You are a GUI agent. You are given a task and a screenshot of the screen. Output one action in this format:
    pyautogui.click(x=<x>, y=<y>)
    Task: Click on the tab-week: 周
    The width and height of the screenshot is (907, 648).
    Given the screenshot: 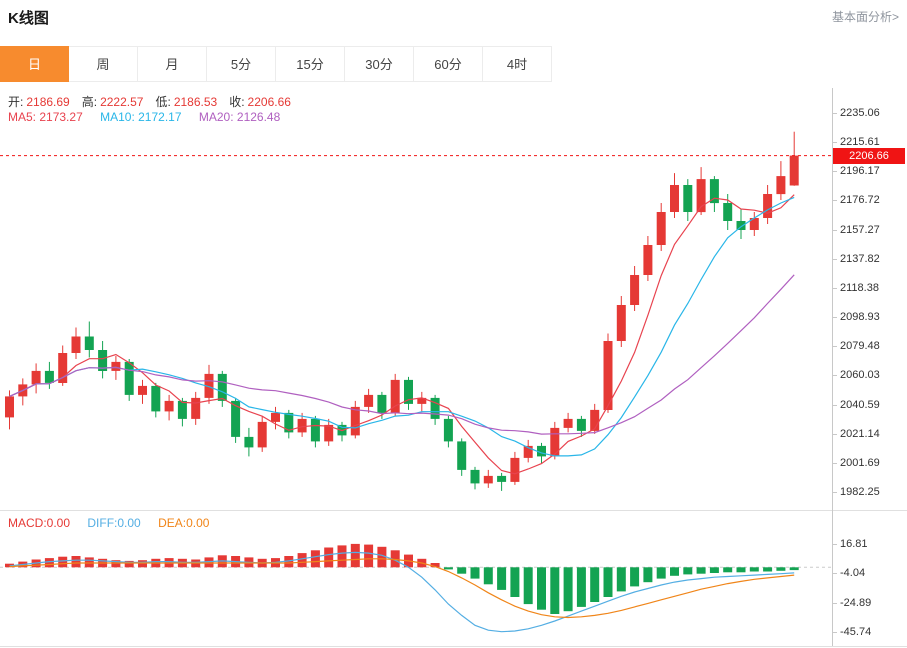 What is the action you would take?
    pyautogui.click(x=103, y=64)
    